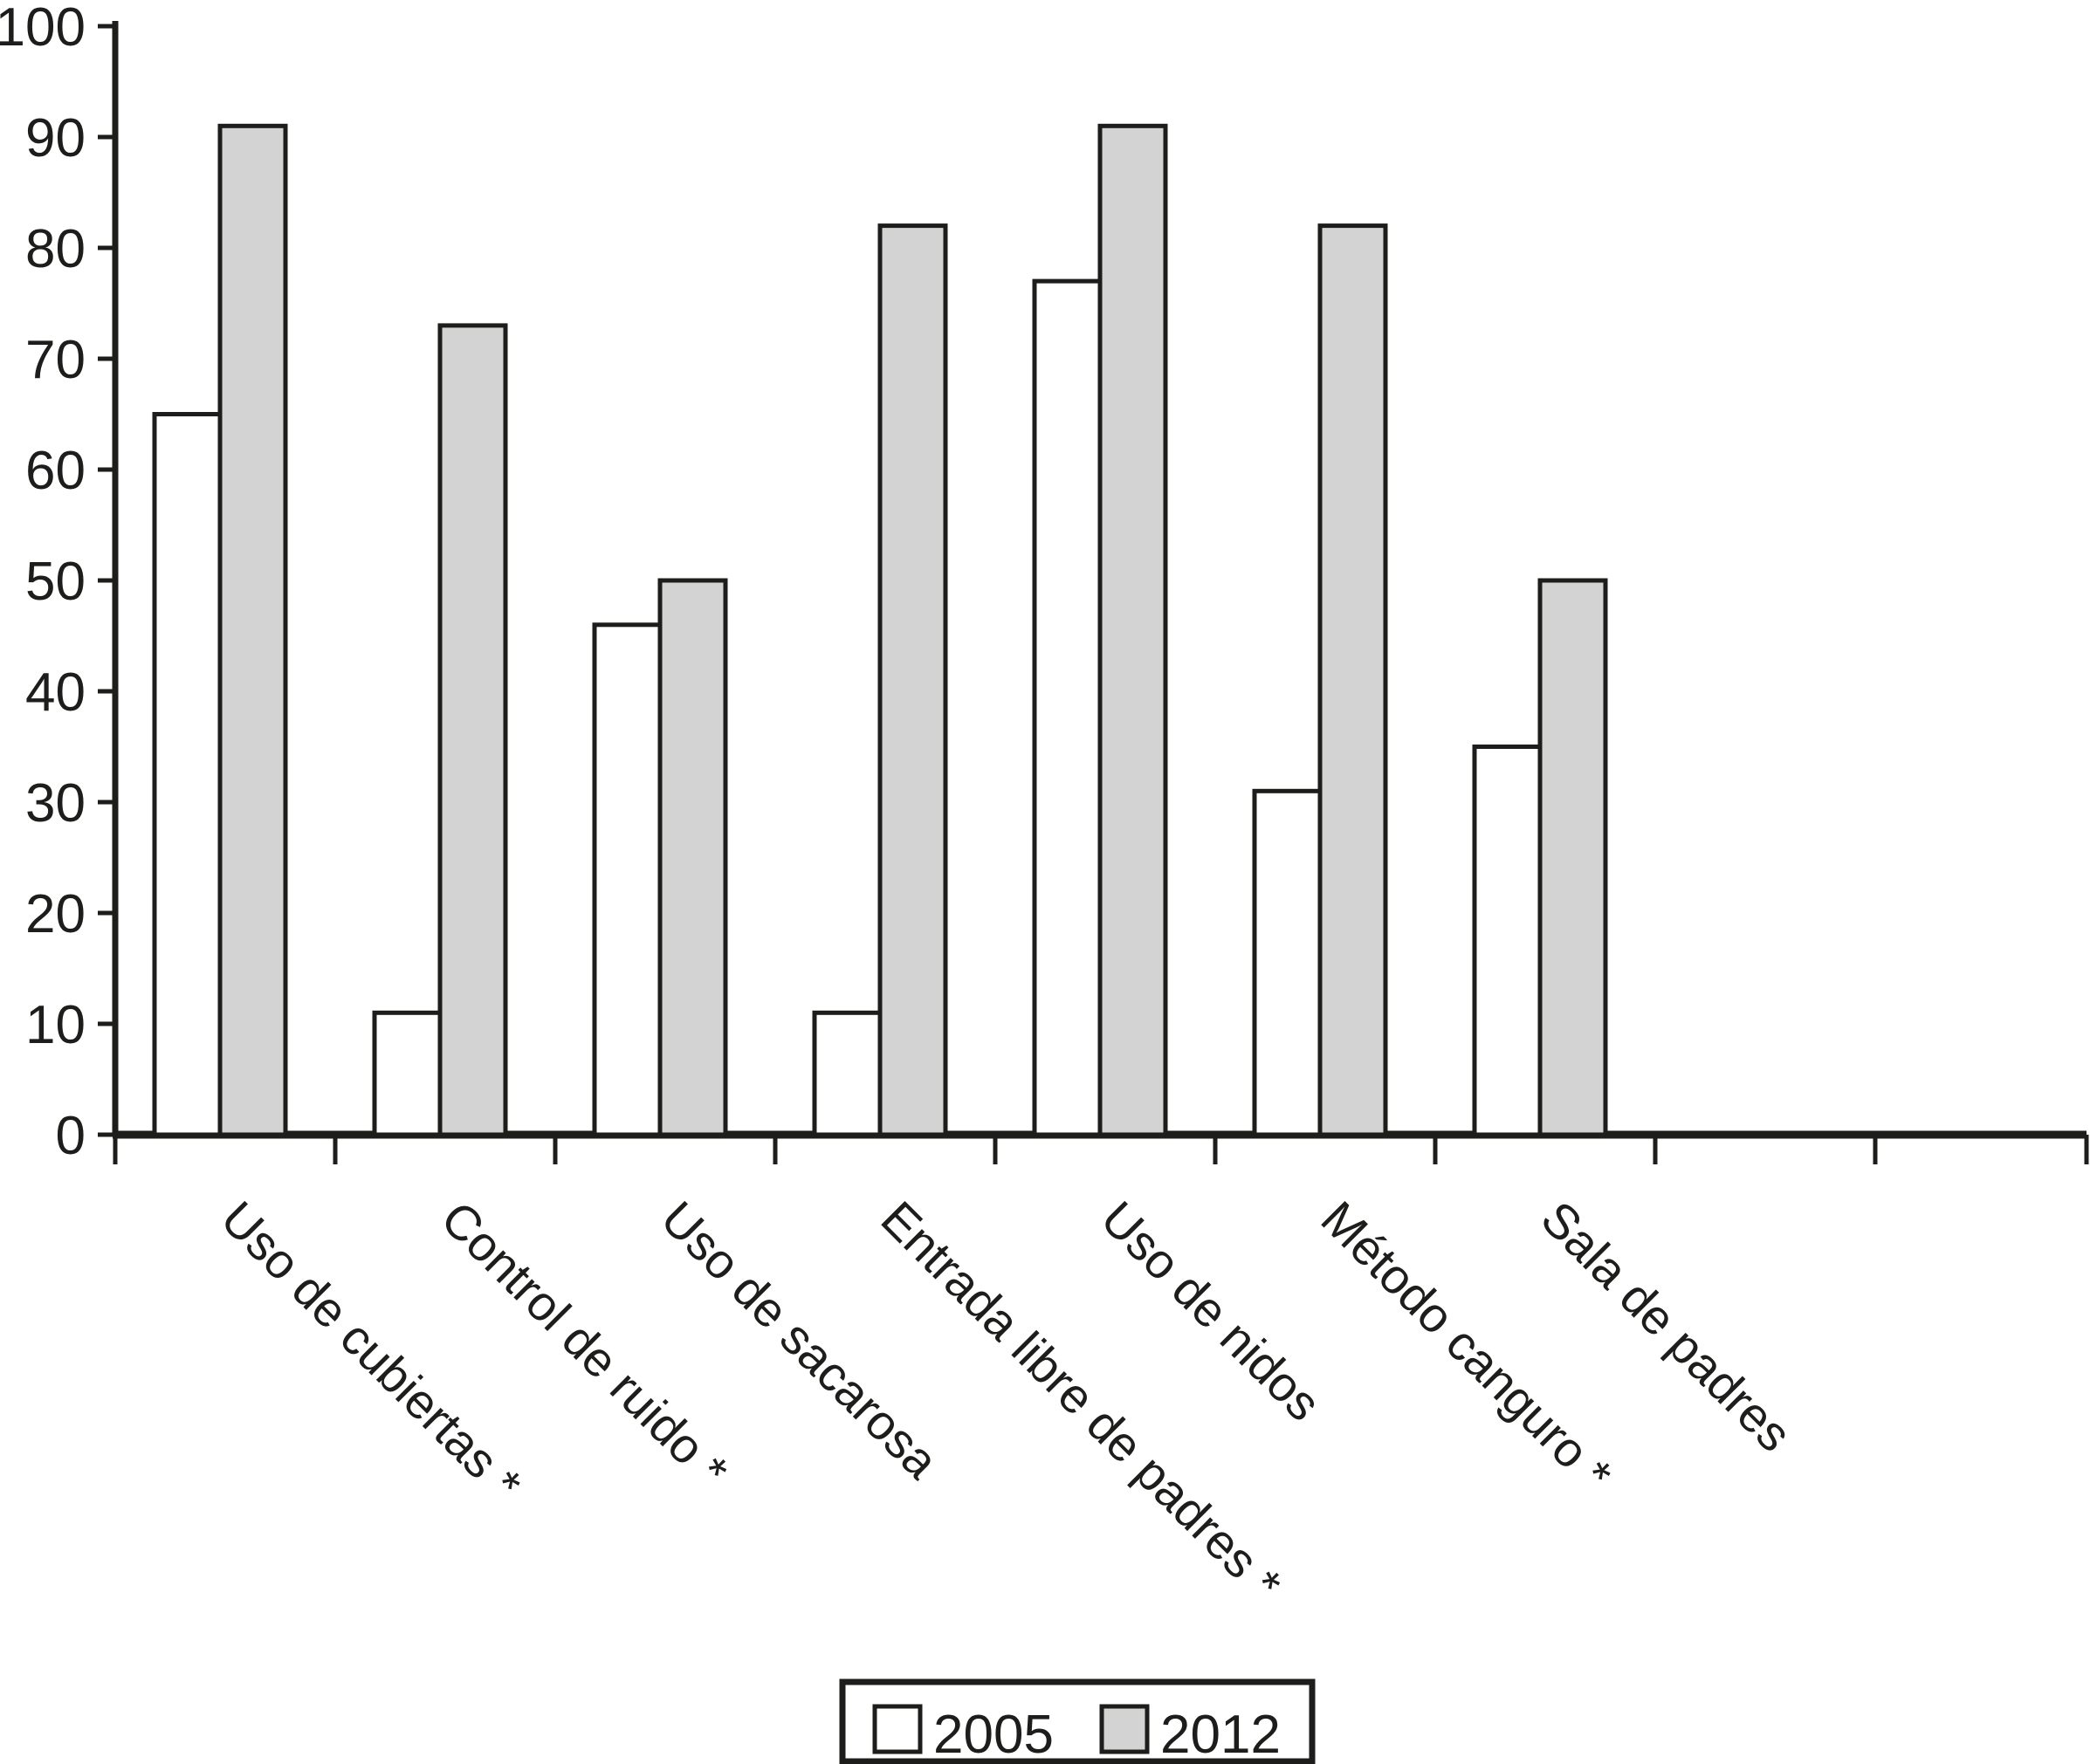 The image size is (2090, 1764). Describe the element at coordinates (187, 774) in the screenshot. I see `bar-2005-uso-de-cubiertas` at that location.